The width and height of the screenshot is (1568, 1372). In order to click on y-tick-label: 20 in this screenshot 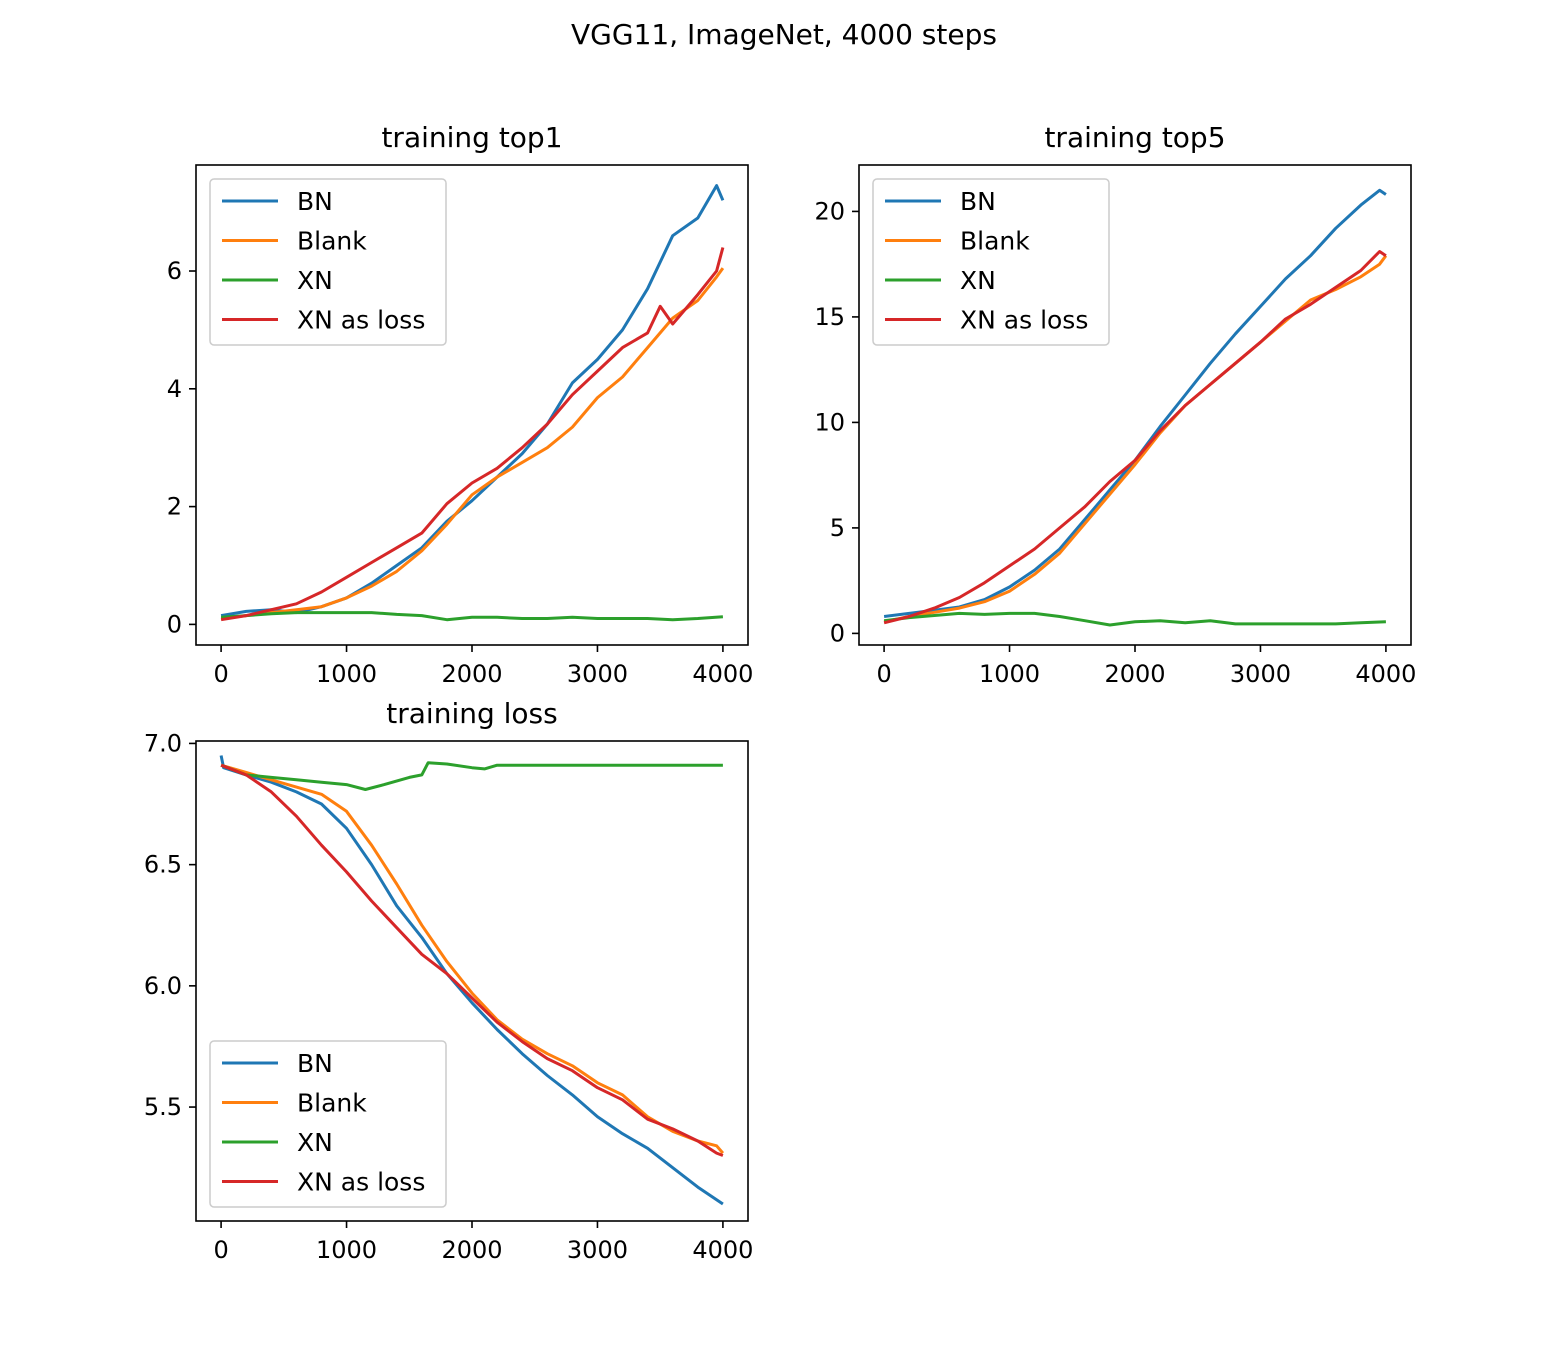, I will do `click(829, 211)`.